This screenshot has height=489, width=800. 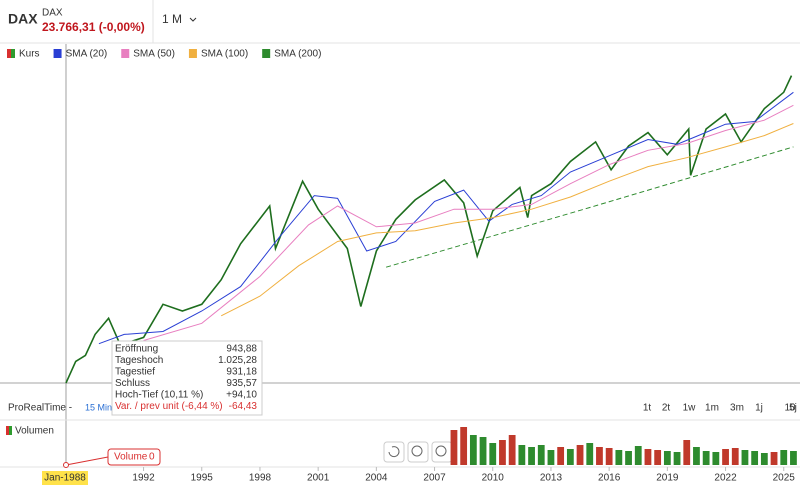 What do you see at coordinates (241, 395) in the screenshot?
I see `tooltip-value: +94,10` at bounding box center [241, 395].